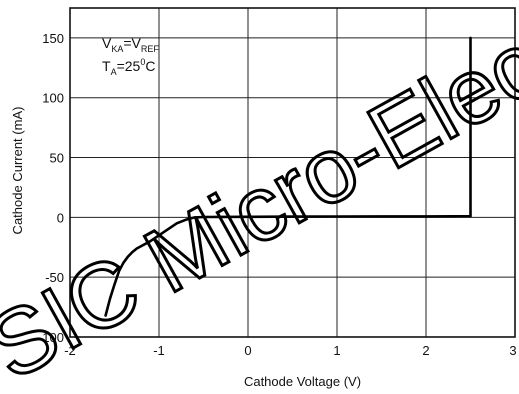 This screenshot has height=394, width=519. I want to click on anno-deg: 0, so click(142, 62).